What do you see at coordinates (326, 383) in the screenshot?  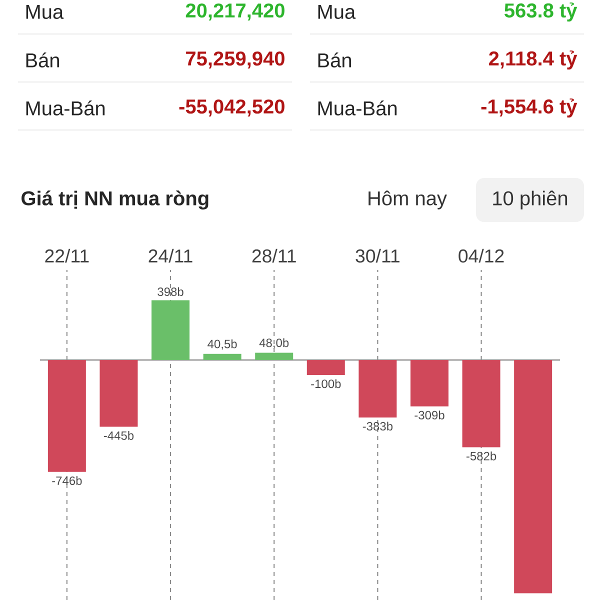 I see `data-label: -100b` at bounding box center [326, 383].